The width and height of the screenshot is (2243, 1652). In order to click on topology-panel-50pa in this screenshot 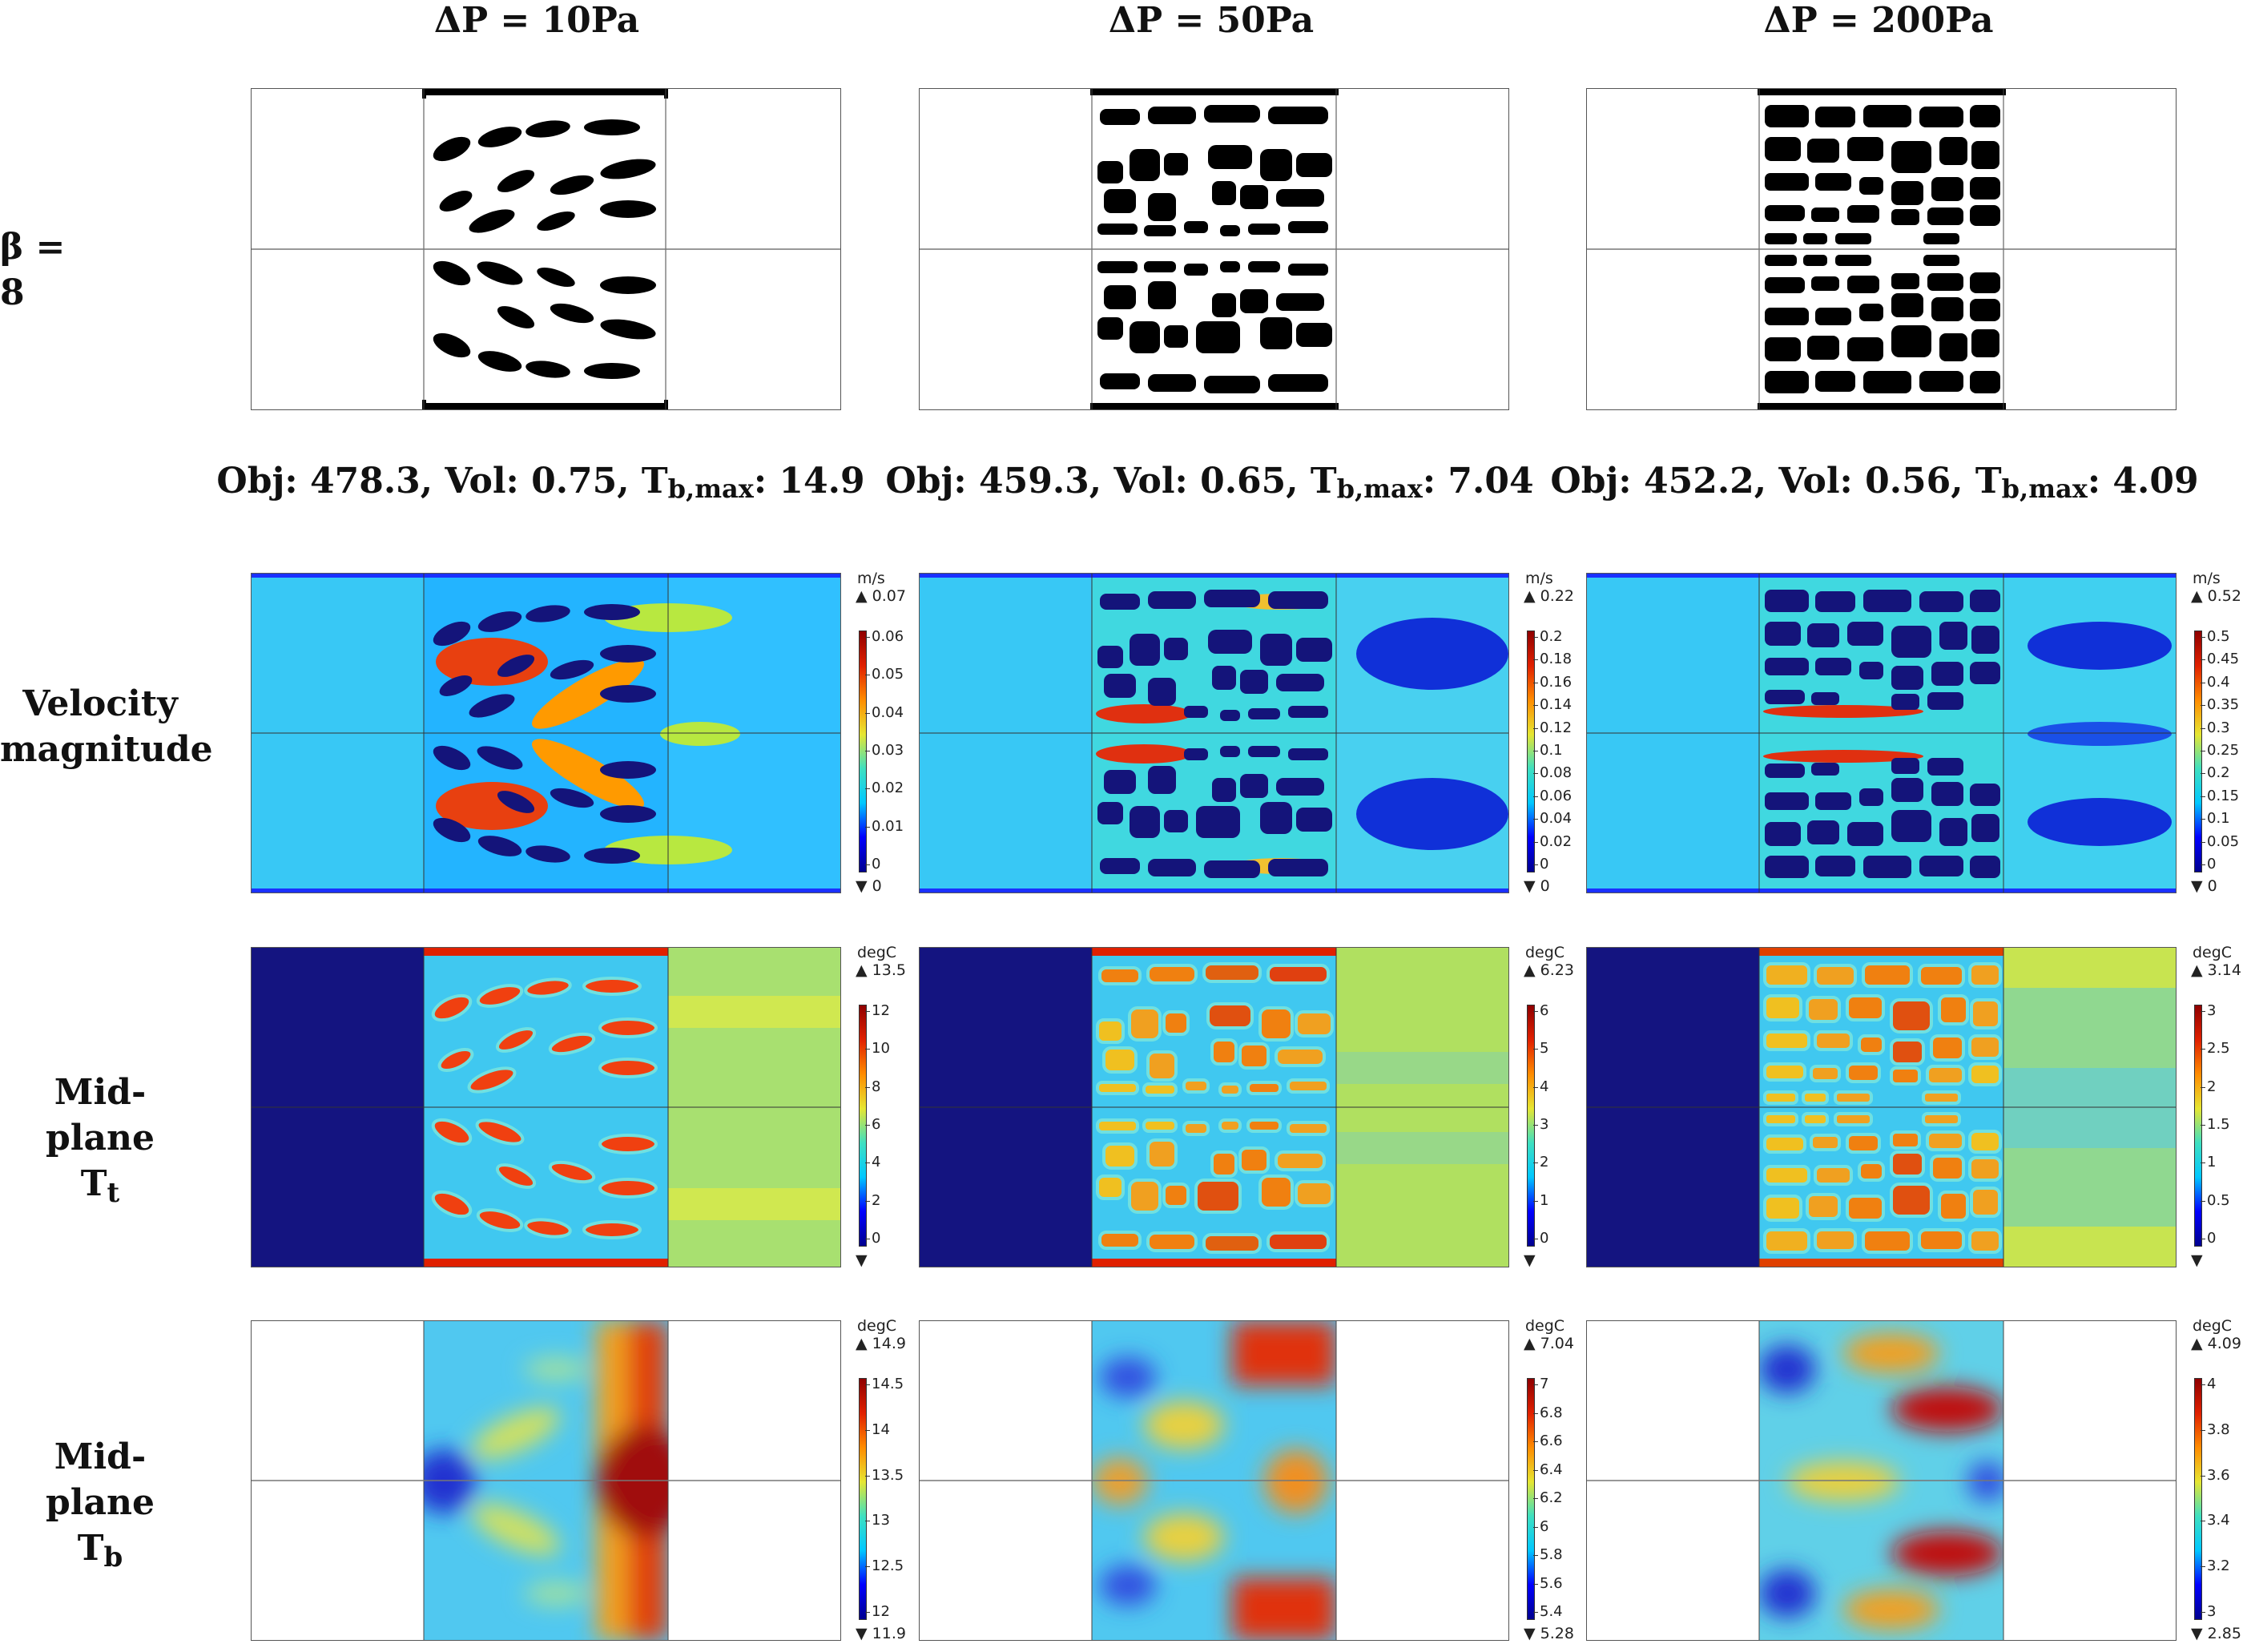, I will do `click(1214, 249)`.